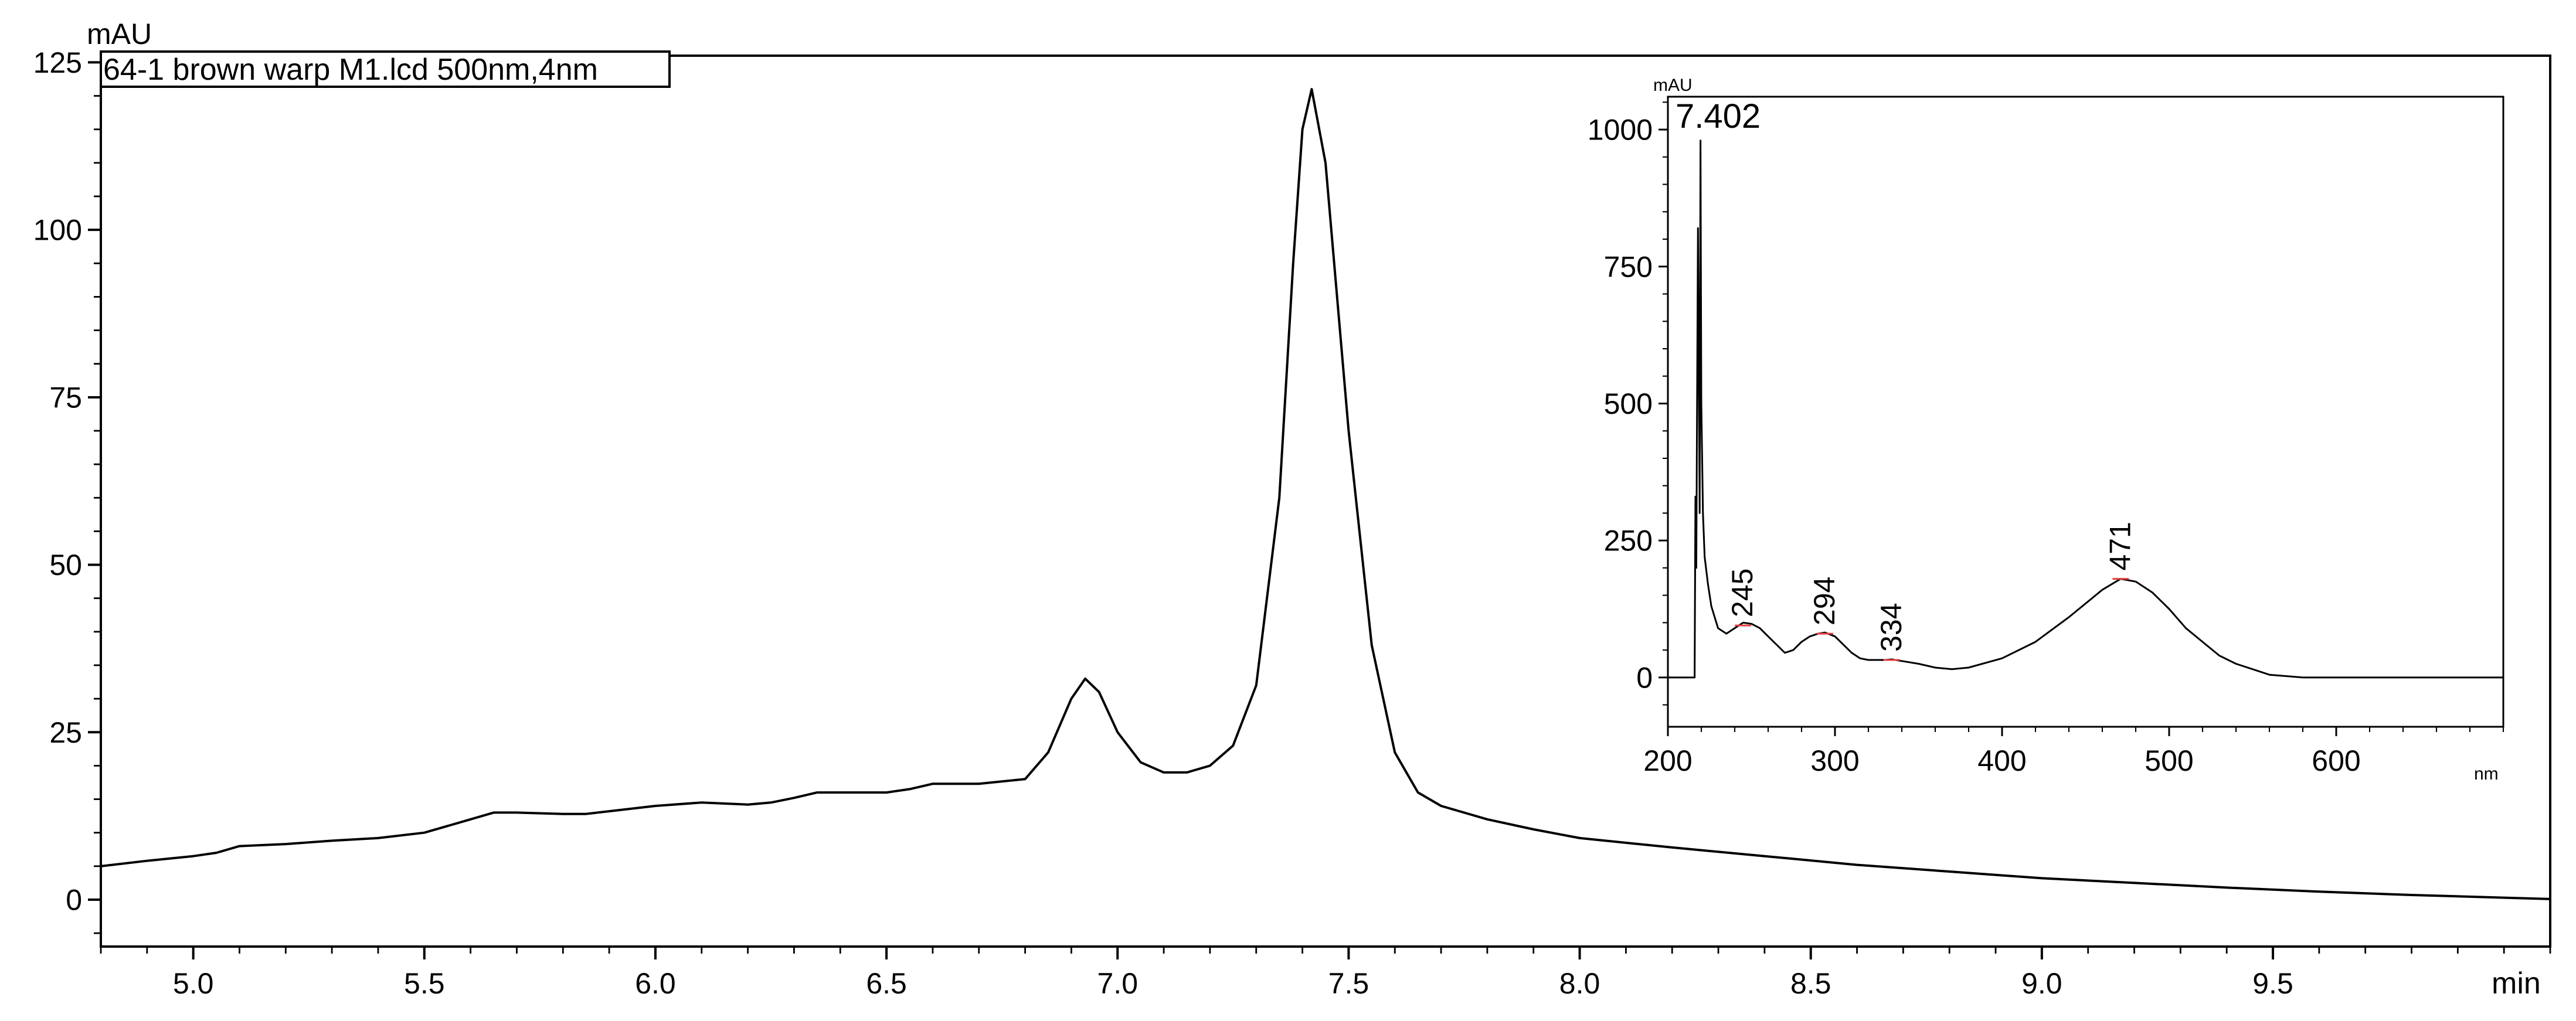  Describe the element at coordinates (1629, 266) in the screenshot. I see `inset-y-tick-label: 750` at that location.